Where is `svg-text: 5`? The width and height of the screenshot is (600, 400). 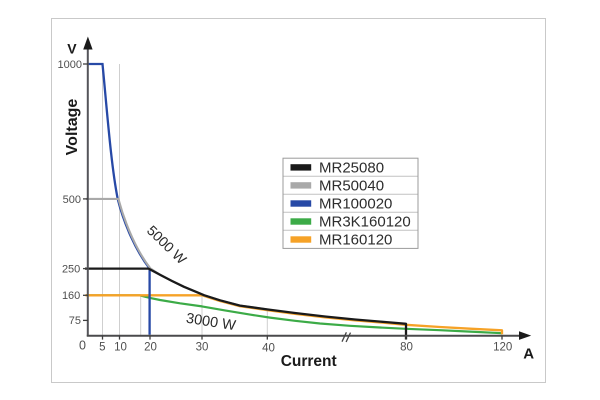
svg-text: 5 is located at coordinates (102, 348).